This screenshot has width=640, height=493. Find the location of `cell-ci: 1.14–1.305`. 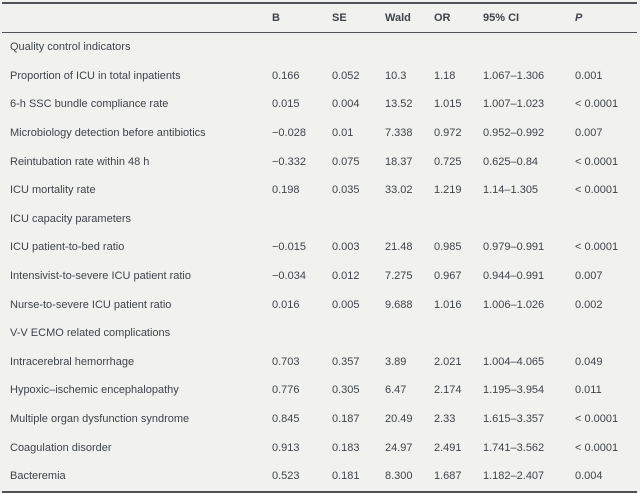

cell-ci: 1.14–1.305 is located at coordinates (511, 190).